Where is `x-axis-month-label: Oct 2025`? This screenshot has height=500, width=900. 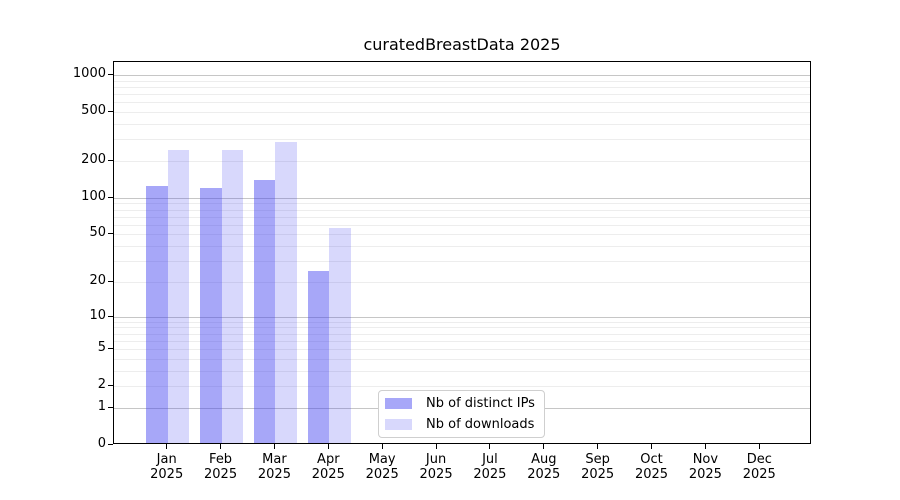
x-axis-month-label: Oct 2025 is located at coordinates (652, 467).